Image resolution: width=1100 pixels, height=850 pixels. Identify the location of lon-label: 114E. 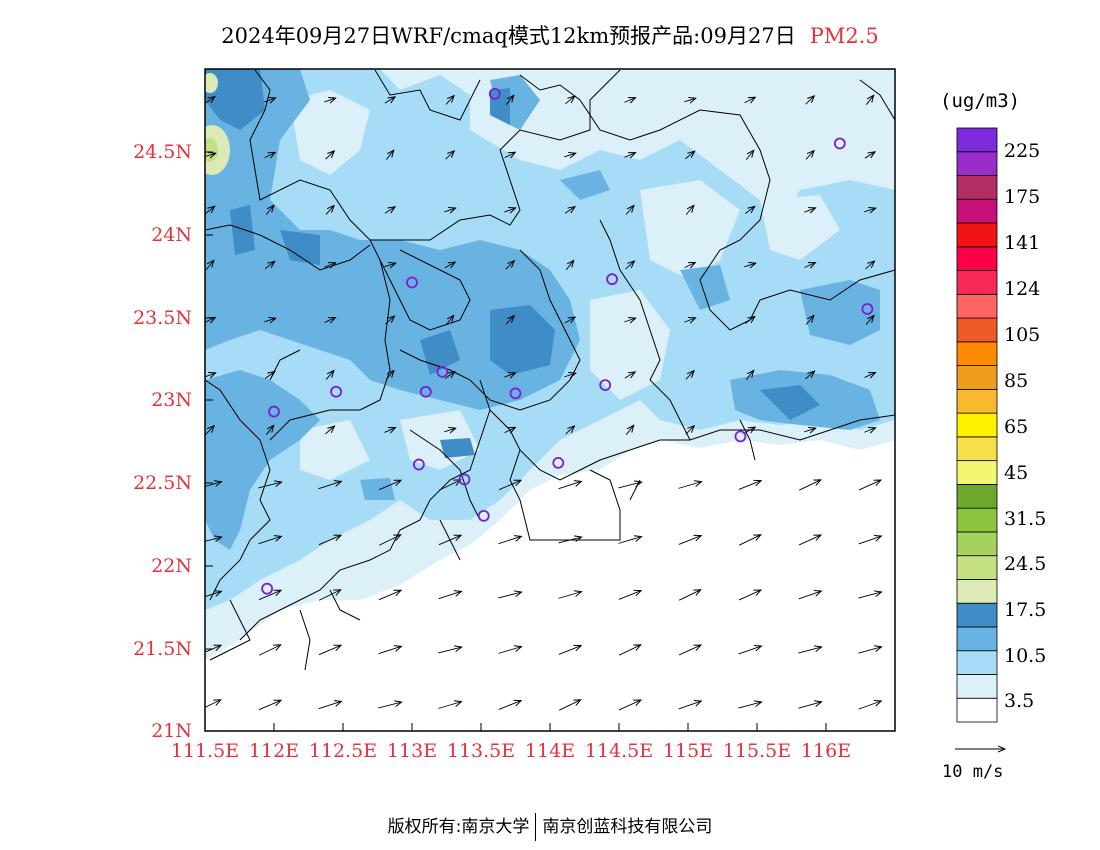
(550, 751).